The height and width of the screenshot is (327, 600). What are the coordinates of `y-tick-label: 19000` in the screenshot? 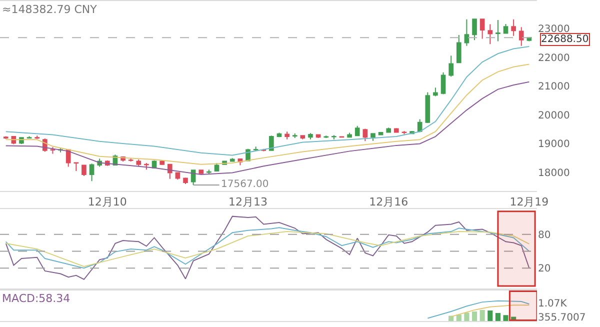 It's located at (554, 144).